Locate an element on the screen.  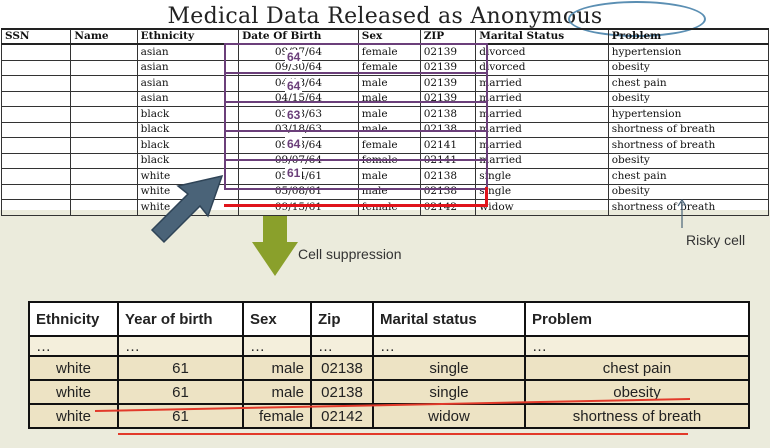
original-row: black 09/07/64 female 02141 married obesity is located at coordinates (385, 160).